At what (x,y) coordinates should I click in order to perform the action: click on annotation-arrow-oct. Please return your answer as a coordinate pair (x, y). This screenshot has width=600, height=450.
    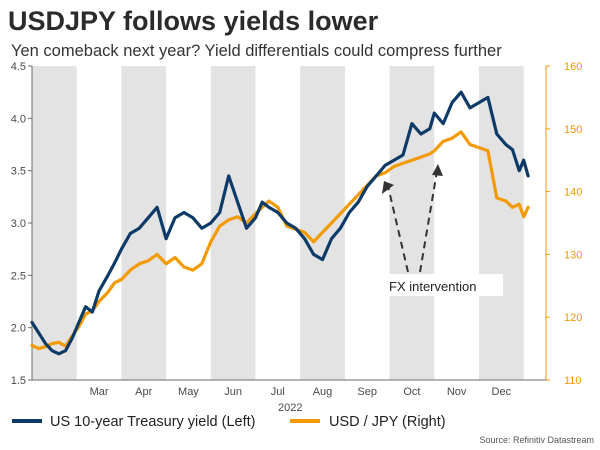
    Looking at the image, I should click on (428, 221).